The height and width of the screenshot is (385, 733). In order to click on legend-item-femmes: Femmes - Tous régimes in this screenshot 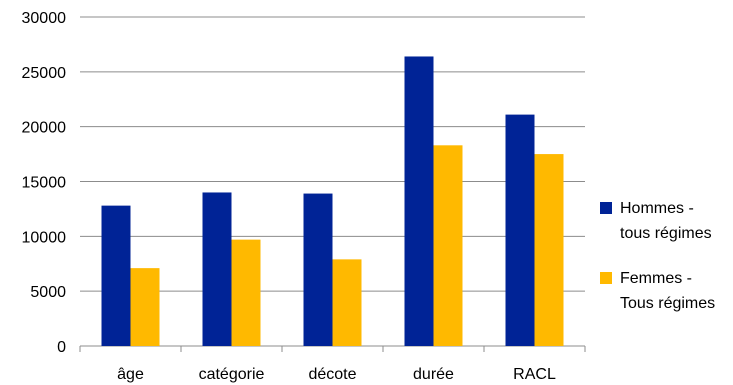, I will do `click(666, 291)`.